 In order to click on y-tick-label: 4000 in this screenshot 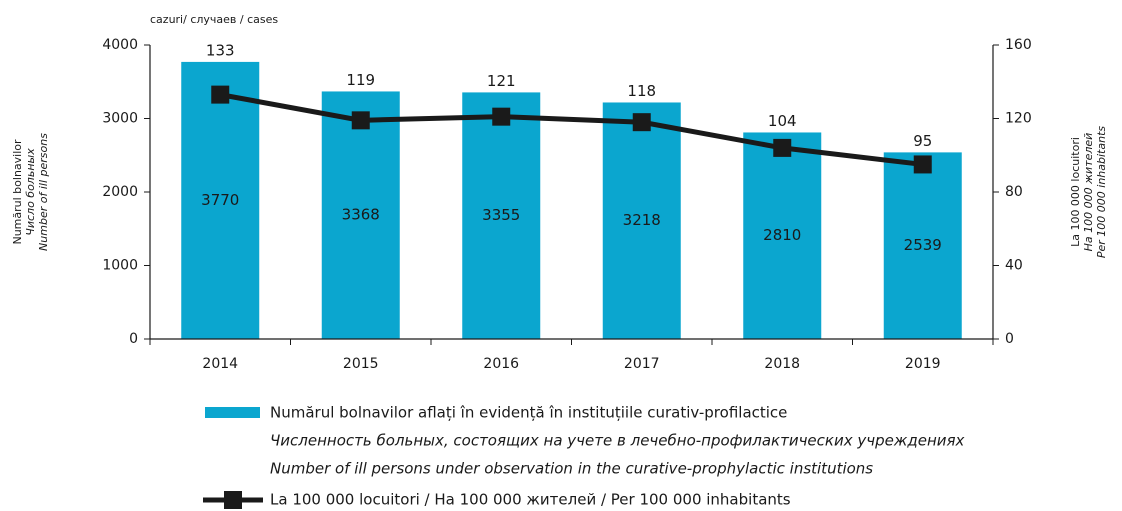, I will do `click(120, 45)`.